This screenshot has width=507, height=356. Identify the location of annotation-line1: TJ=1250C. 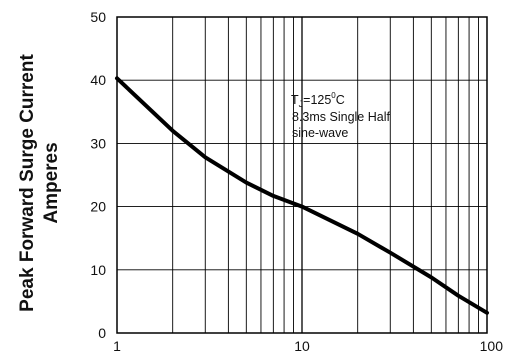
(318, 100).